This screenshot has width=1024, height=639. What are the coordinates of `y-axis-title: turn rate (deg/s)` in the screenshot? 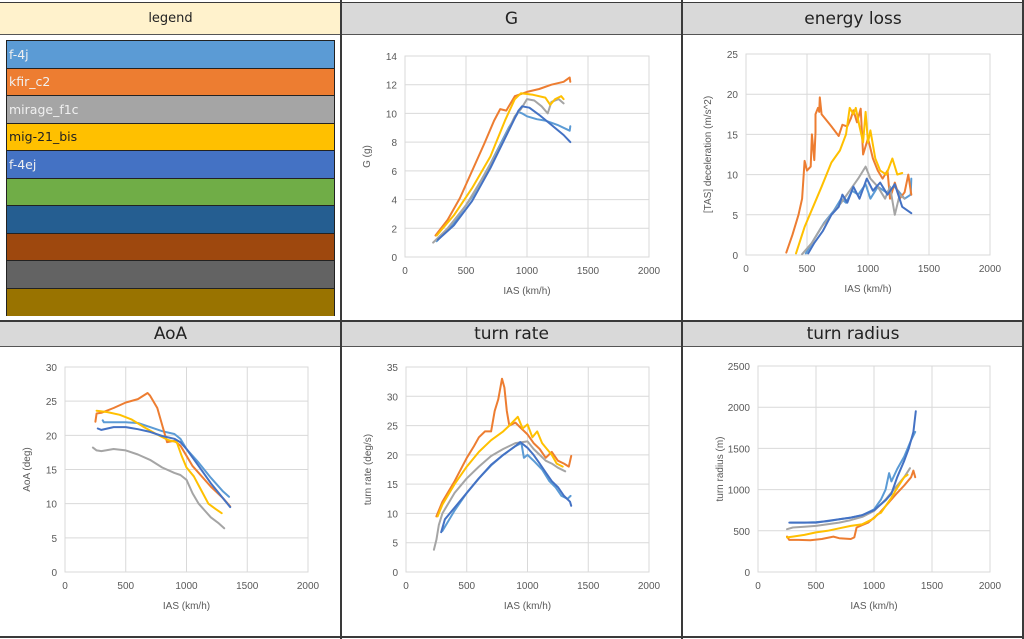 It's located at (368, 469).